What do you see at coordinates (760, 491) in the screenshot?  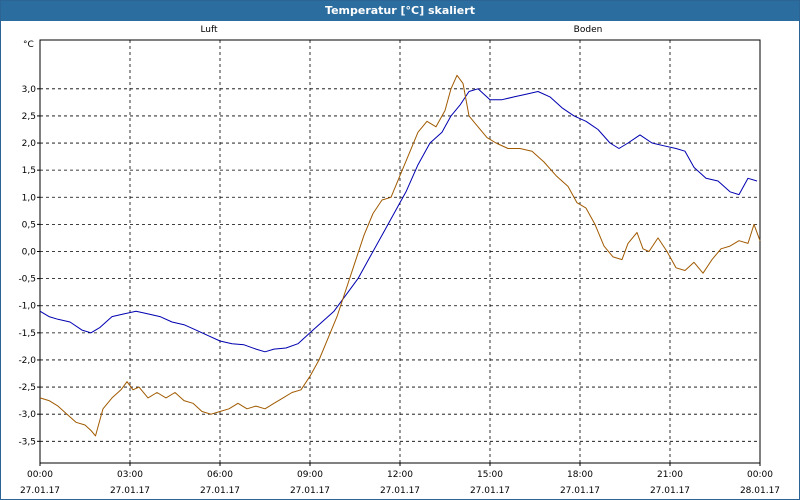 I see `x-tick-date: 28.01.17` at bounding box center [760, 491].